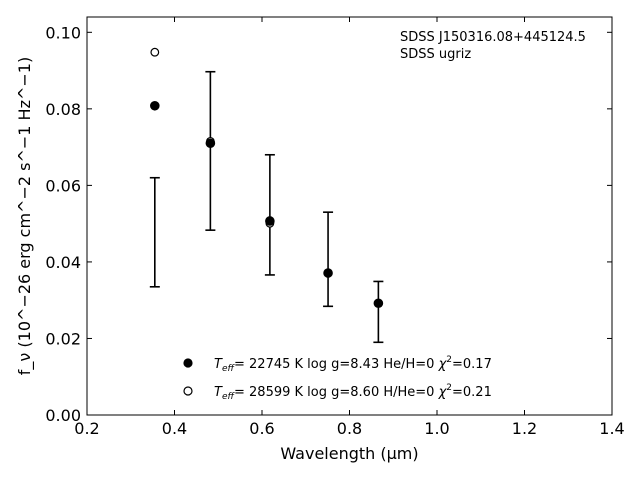 The image size is (640, 480). What do you see at coordinates (63, 338) in the screenshot?
I see `y-tick-label: 0.02` at bounding box center [63, 338].